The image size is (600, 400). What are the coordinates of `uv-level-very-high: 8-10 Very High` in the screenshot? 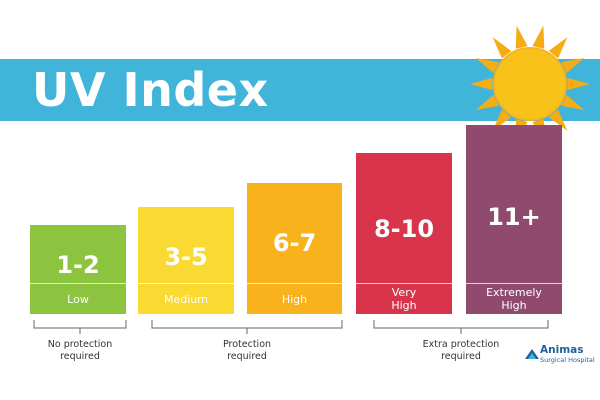 It's located at (404, 233).